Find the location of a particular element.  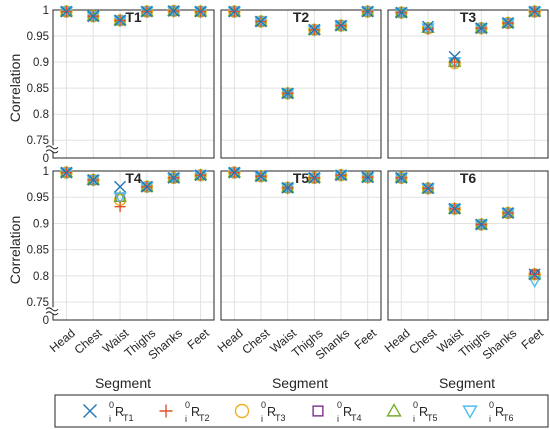

legend-item-rt4: 0 i RT4 is located at coordinates (337, 412).